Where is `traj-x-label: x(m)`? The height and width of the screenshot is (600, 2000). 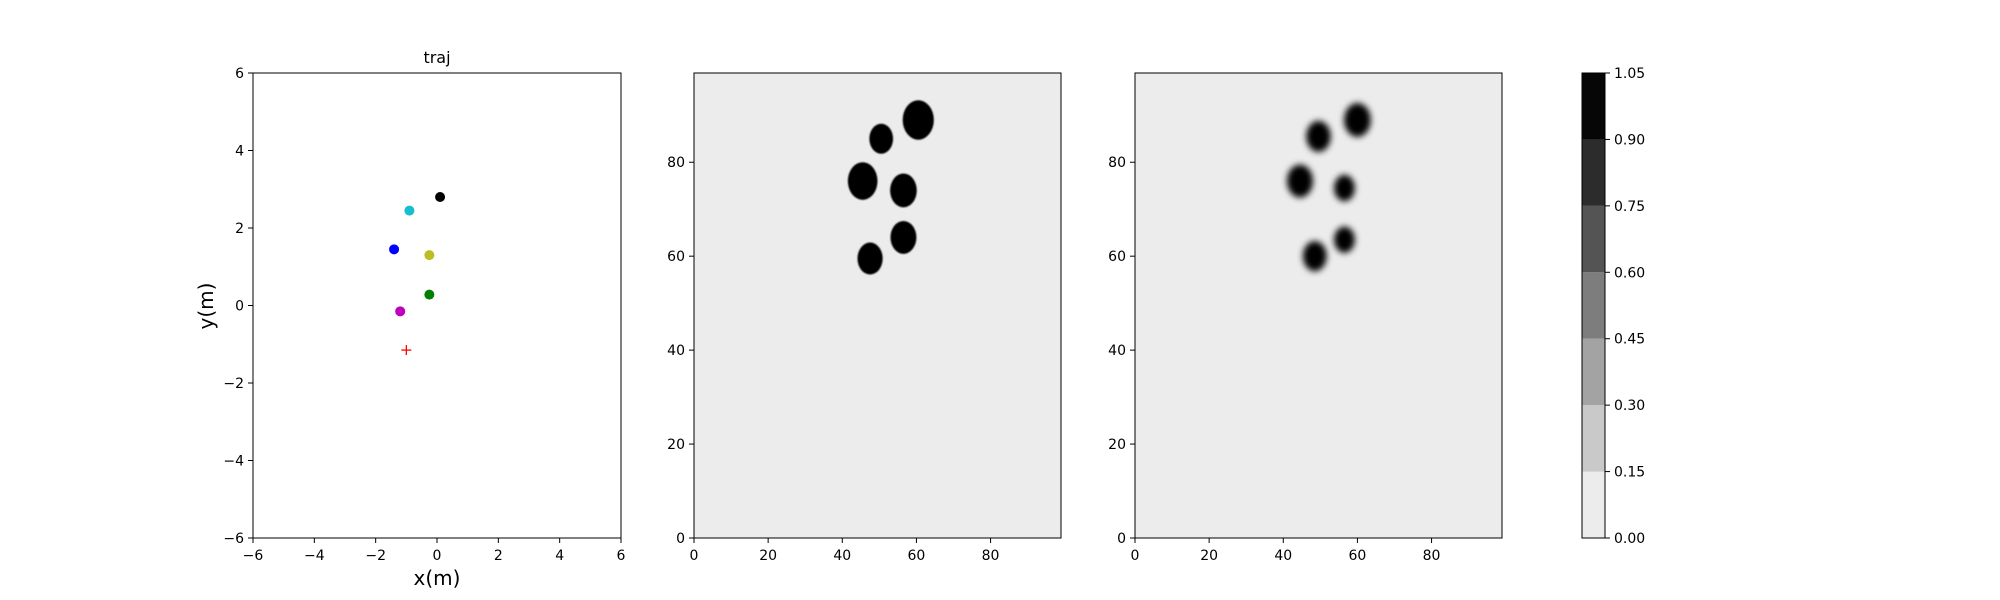 traj-x-label: x(m) is located at coordinates (437, 578).